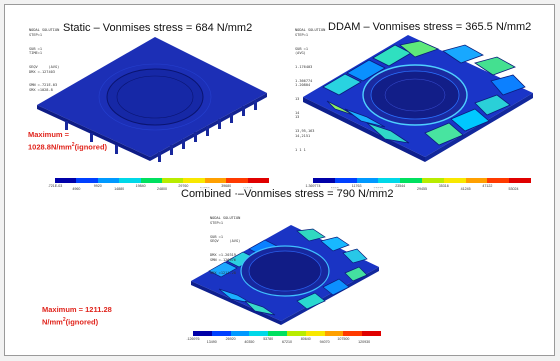 The width and height of the screenshot is (560, 361). I want to click on combined-plate-render, so click(285, 275).